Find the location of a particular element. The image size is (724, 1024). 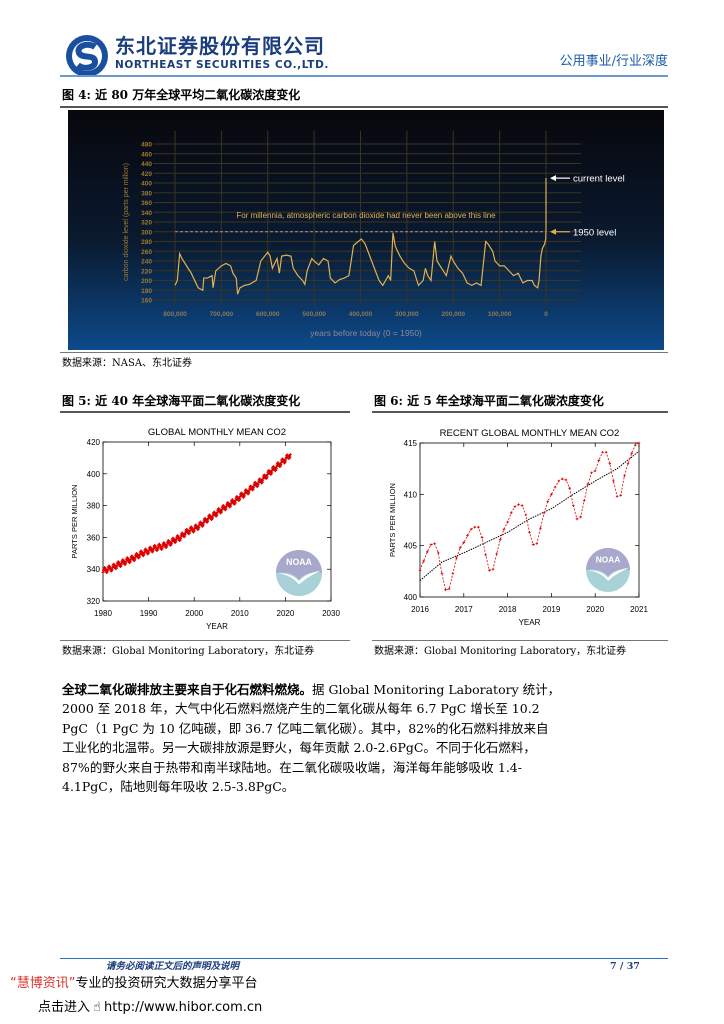

figure-6-source: 数据来源：Global Monitoring Laboratory，东北证券 is located at coordinates (500, 651).